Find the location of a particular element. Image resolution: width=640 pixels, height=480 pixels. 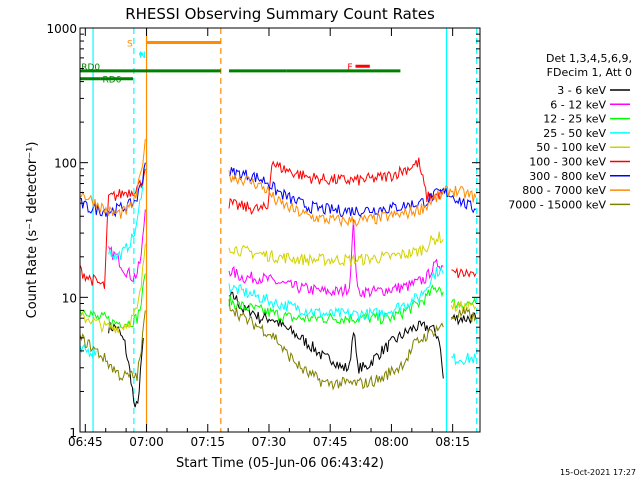

legend-entry-3: 25 - 50 keV is located at coordinates (574, 133).